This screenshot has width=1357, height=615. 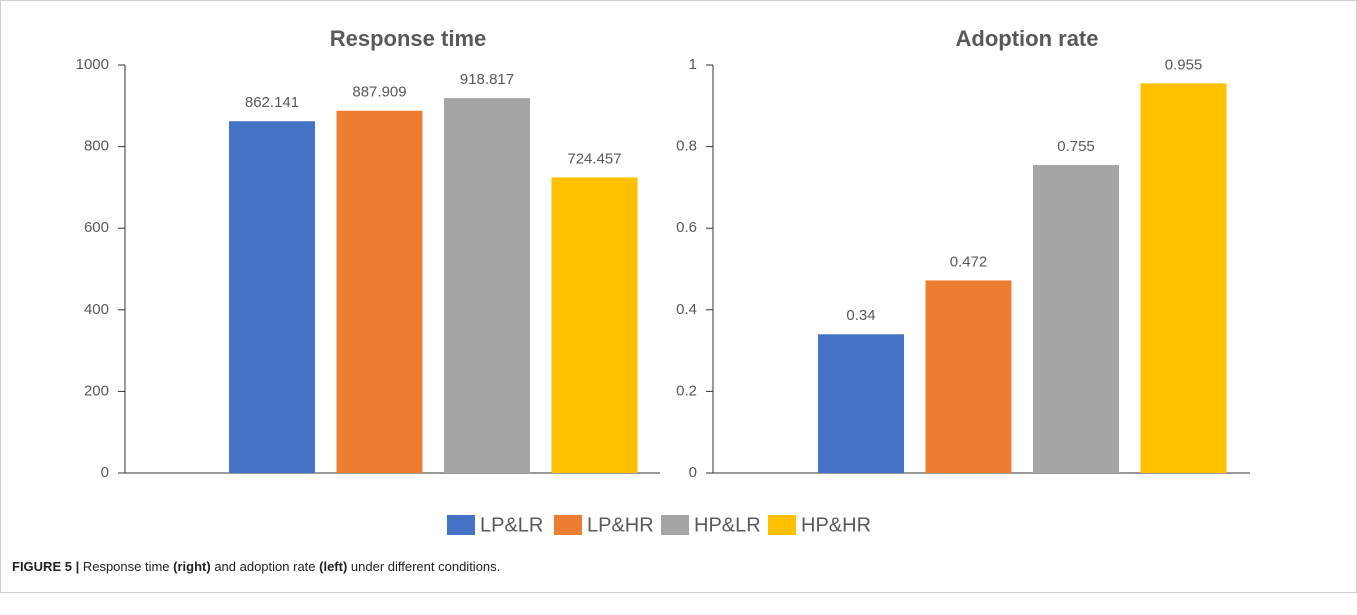 What do you see at coordinates (96, 146) in the screenshot?
I see `y-tick-label: 800` at bounding box center [96, 146].